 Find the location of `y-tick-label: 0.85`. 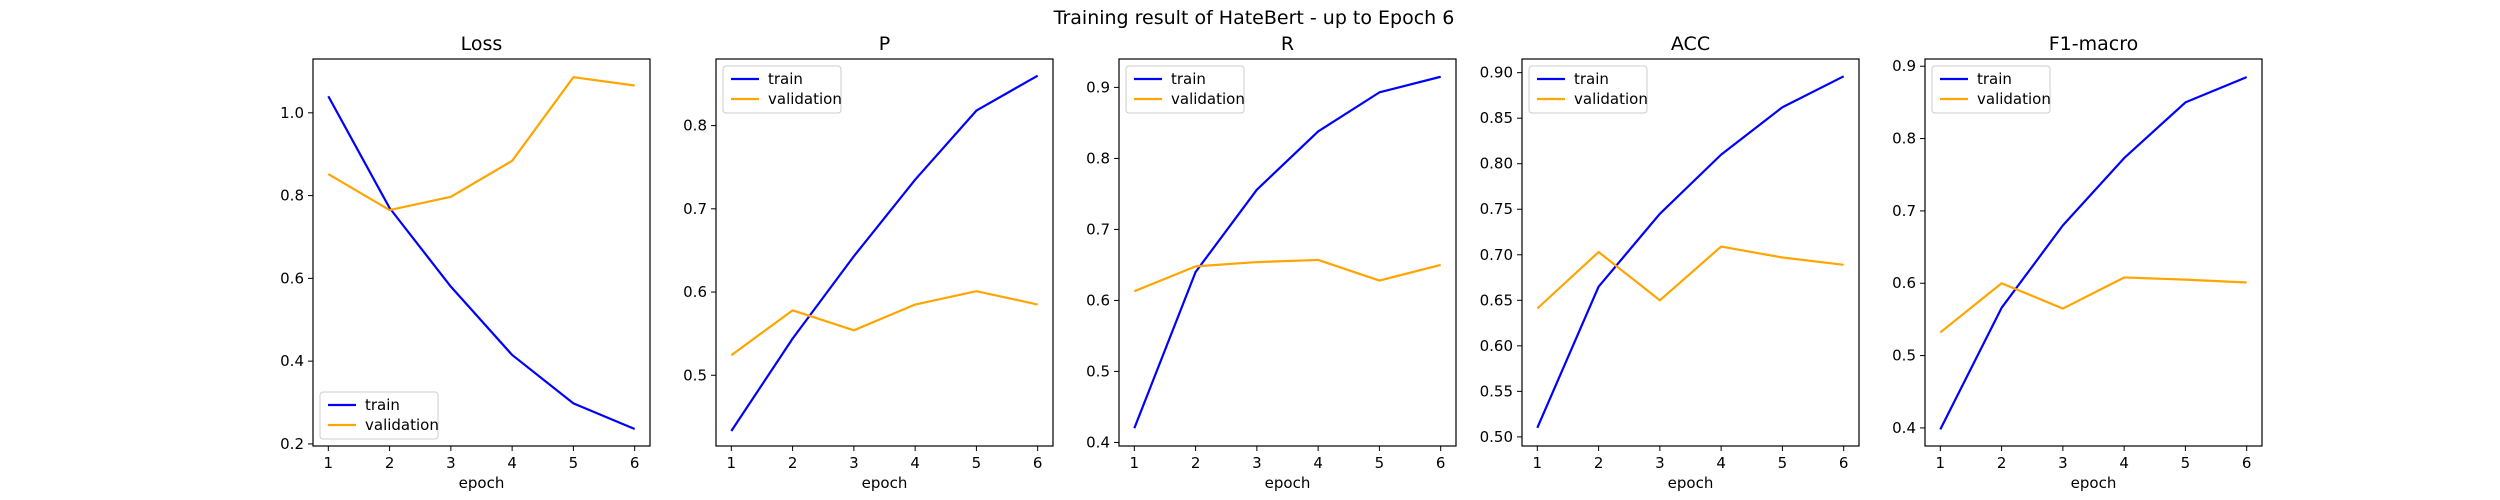

y-tick-label: 0.85 is located at coordinates (1496, 118).